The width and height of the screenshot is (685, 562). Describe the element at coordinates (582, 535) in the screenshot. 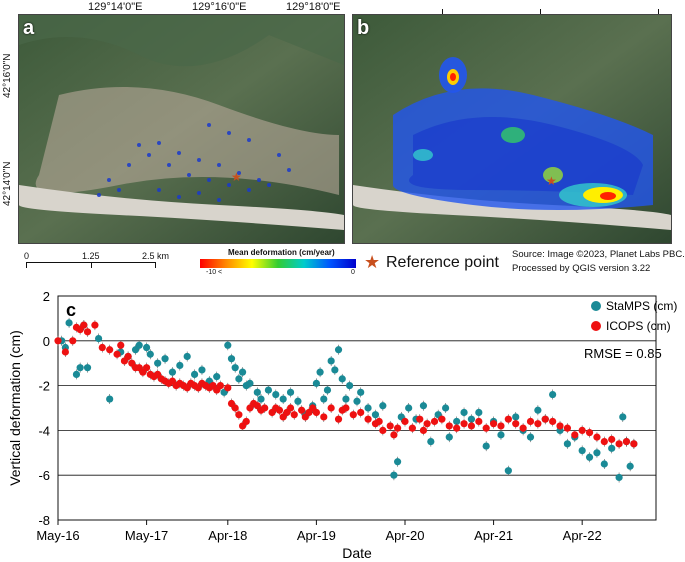

I see `x-tick-label: Apr-22` at that location.